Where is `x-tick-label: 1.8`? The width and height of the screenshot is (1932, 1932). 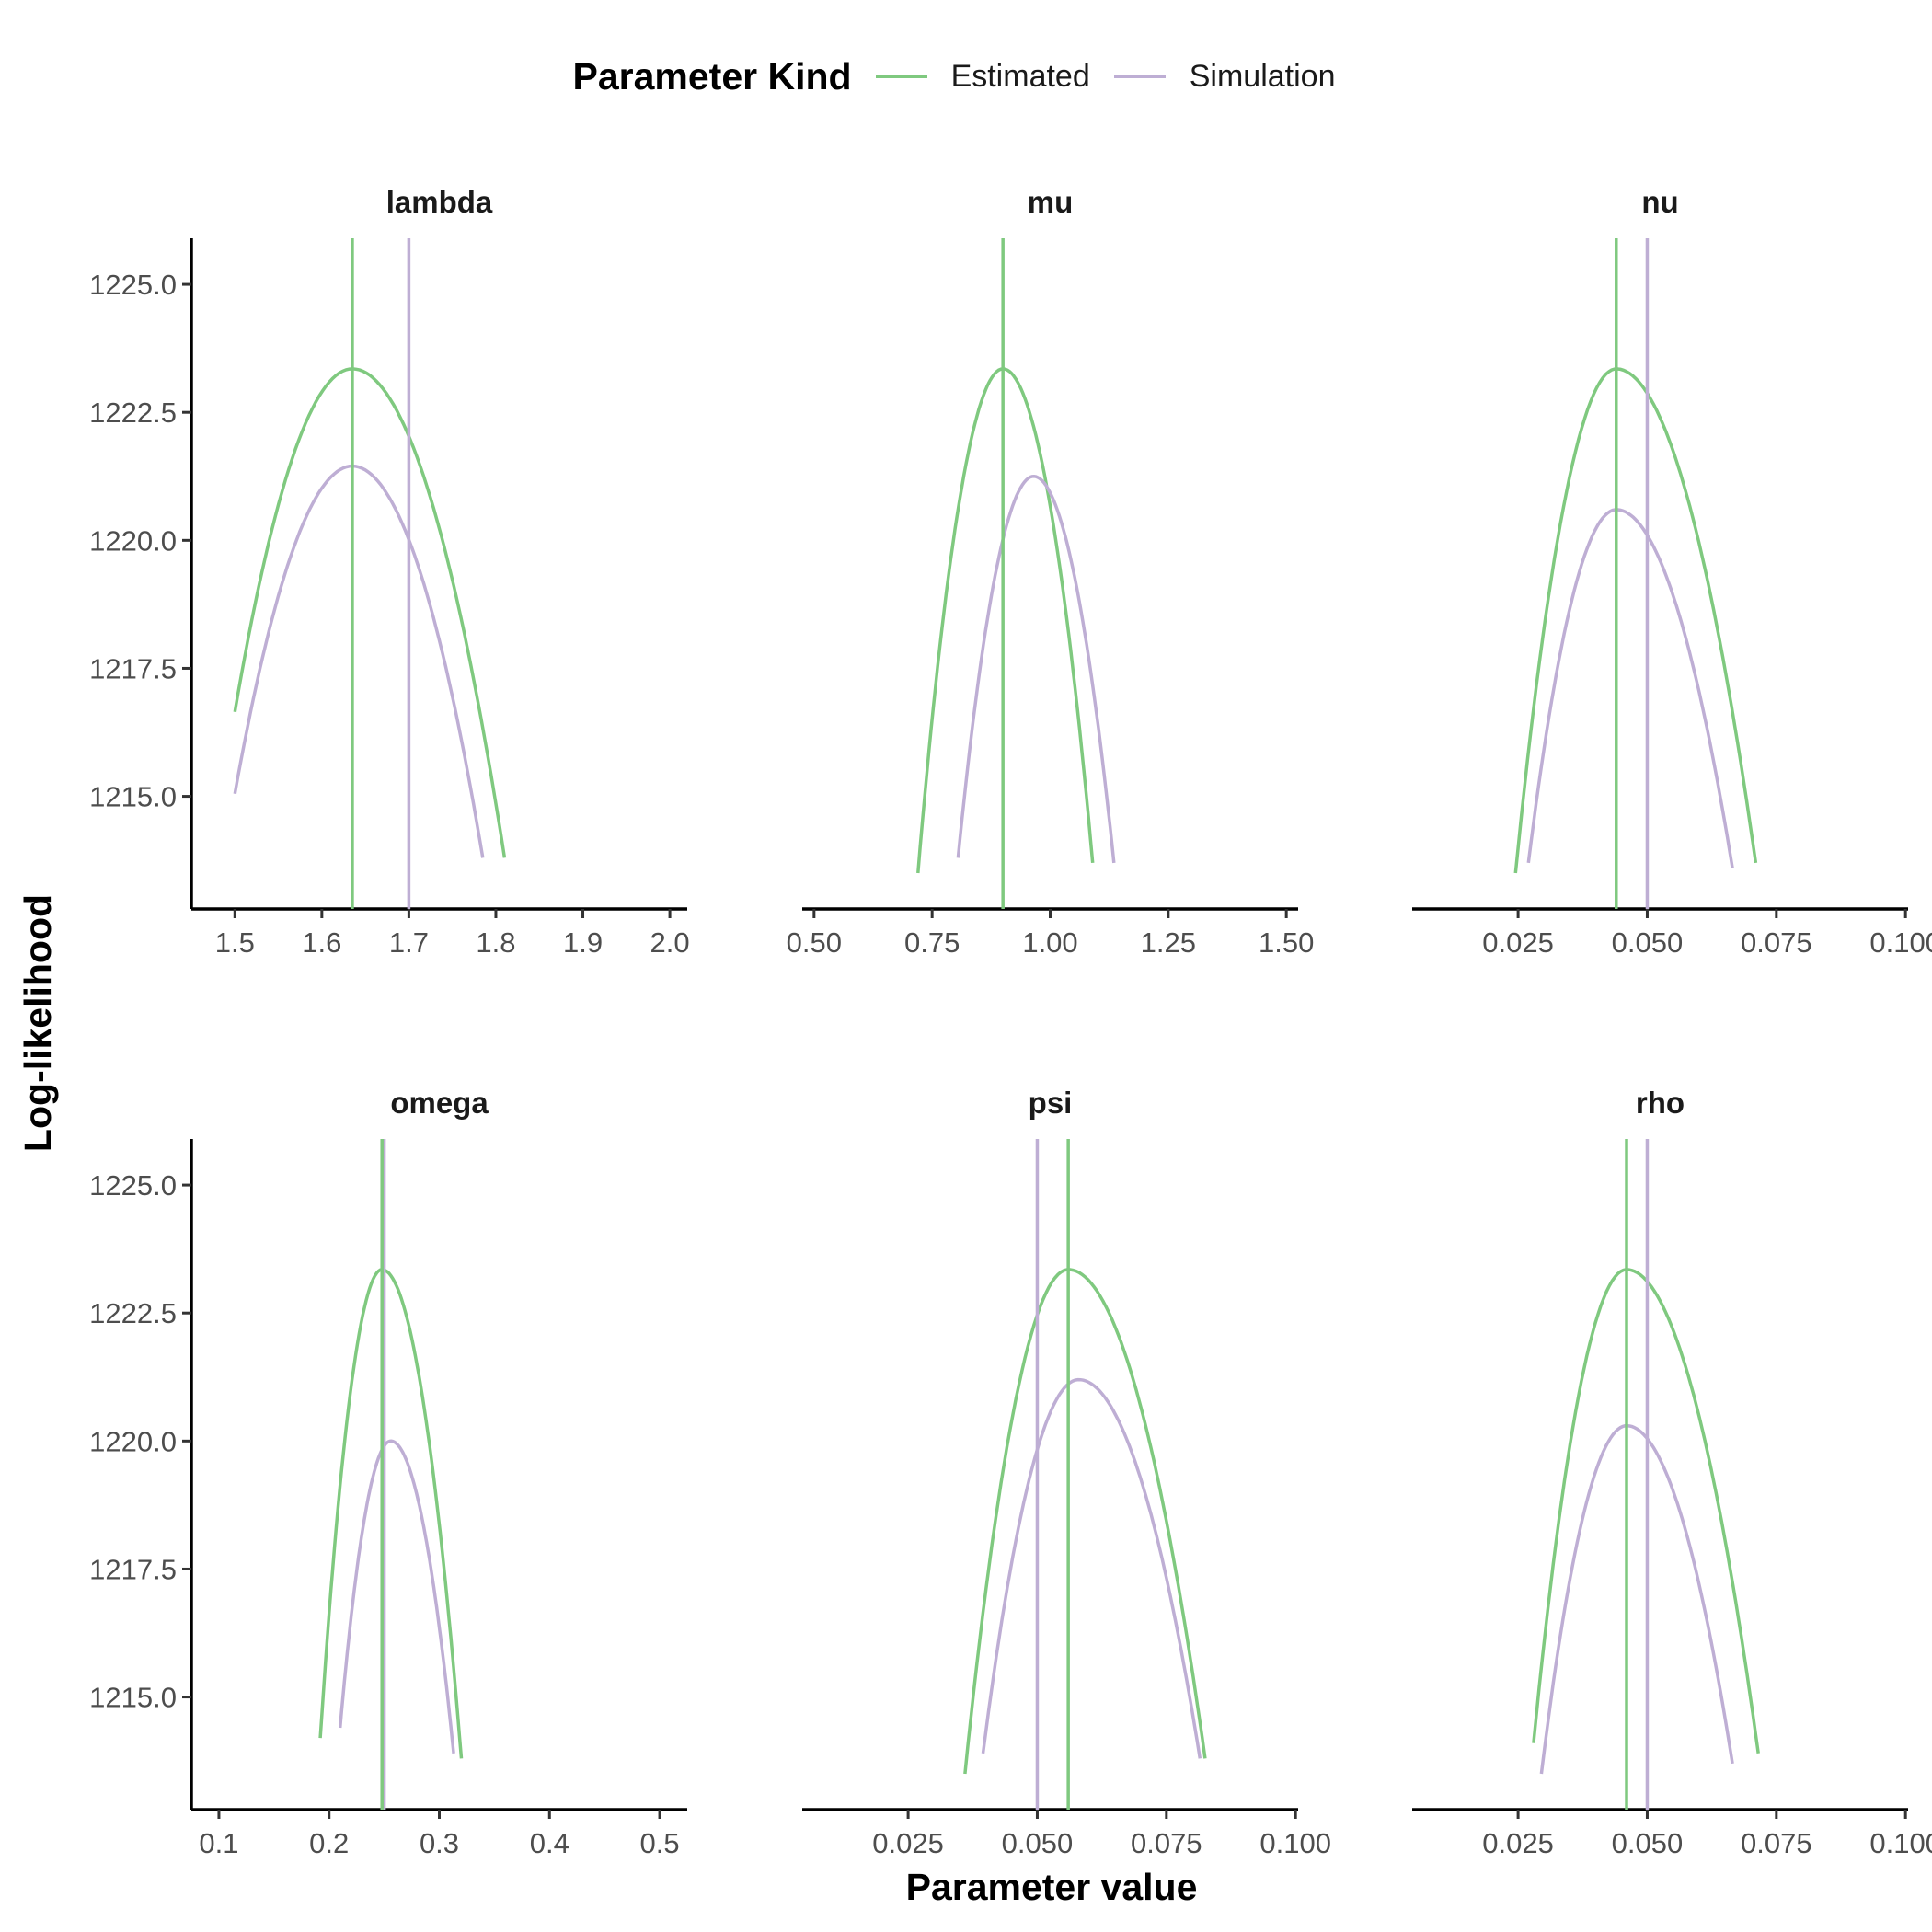 x-tick-label: 1.8 is located at coordinates (495, 942).